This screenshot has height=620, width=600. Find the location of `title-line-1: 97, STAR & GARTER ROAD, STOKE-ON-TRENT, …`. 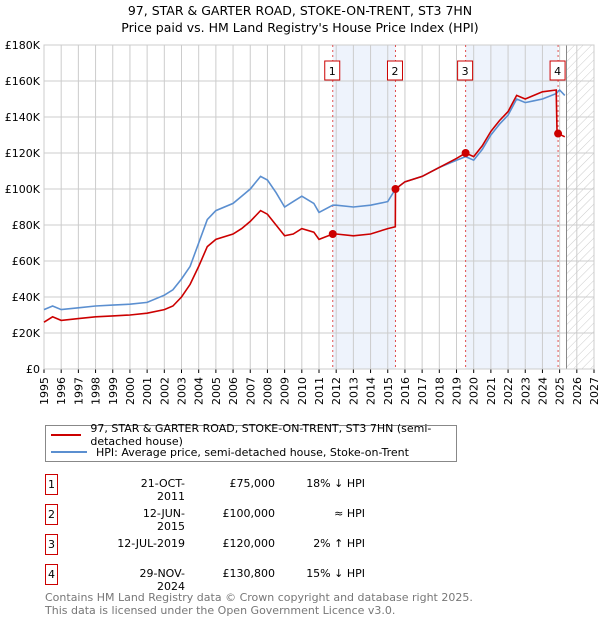

title-line-1: 97, STAR & GARTER ROAD, STOKE-ON-TRENT, … is located at coordinates (300, 10).